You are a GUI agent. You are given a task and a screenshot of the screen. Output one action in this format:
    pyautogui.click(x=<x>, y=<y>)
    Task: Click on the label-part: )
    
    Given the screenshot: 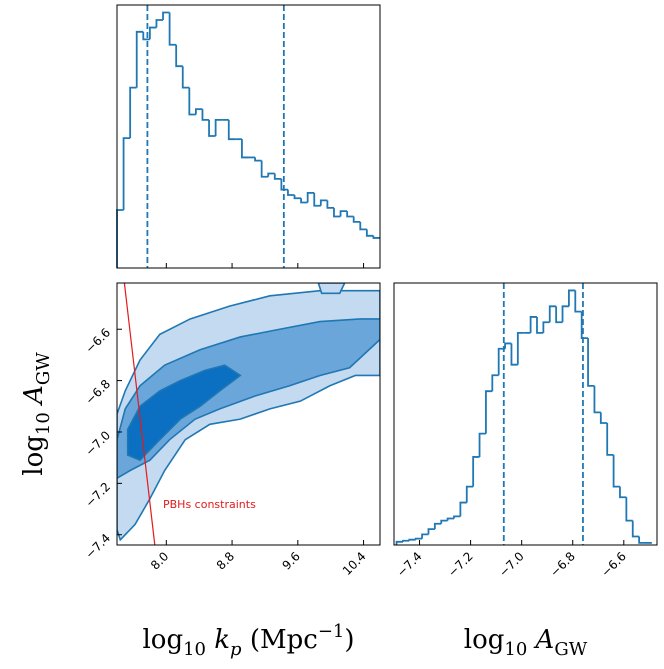 What is the action you would take?
    pyautogui.click(x=349, y=640)
    